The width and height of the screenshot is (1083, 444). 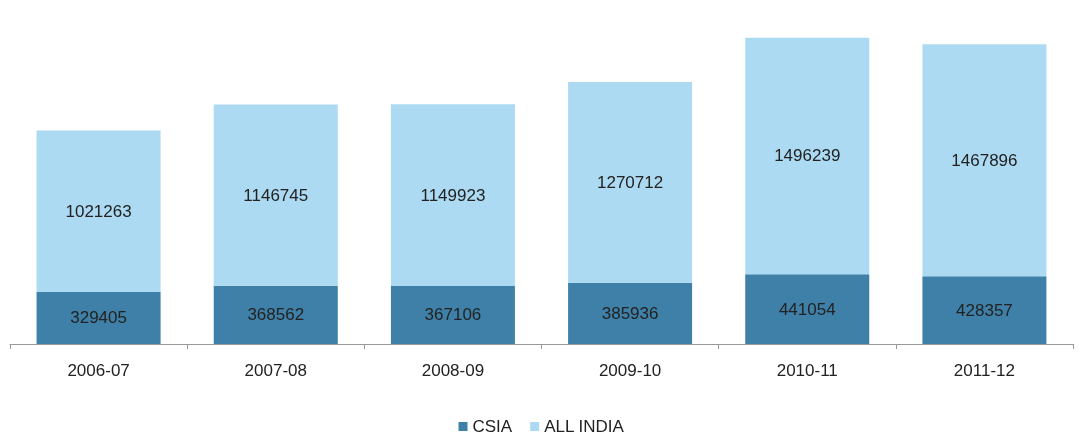 What do you see at coordinates (984, 370) in the screenshot?
I see `x-tick-label: 2011-12` at bounding box center [984, 370].